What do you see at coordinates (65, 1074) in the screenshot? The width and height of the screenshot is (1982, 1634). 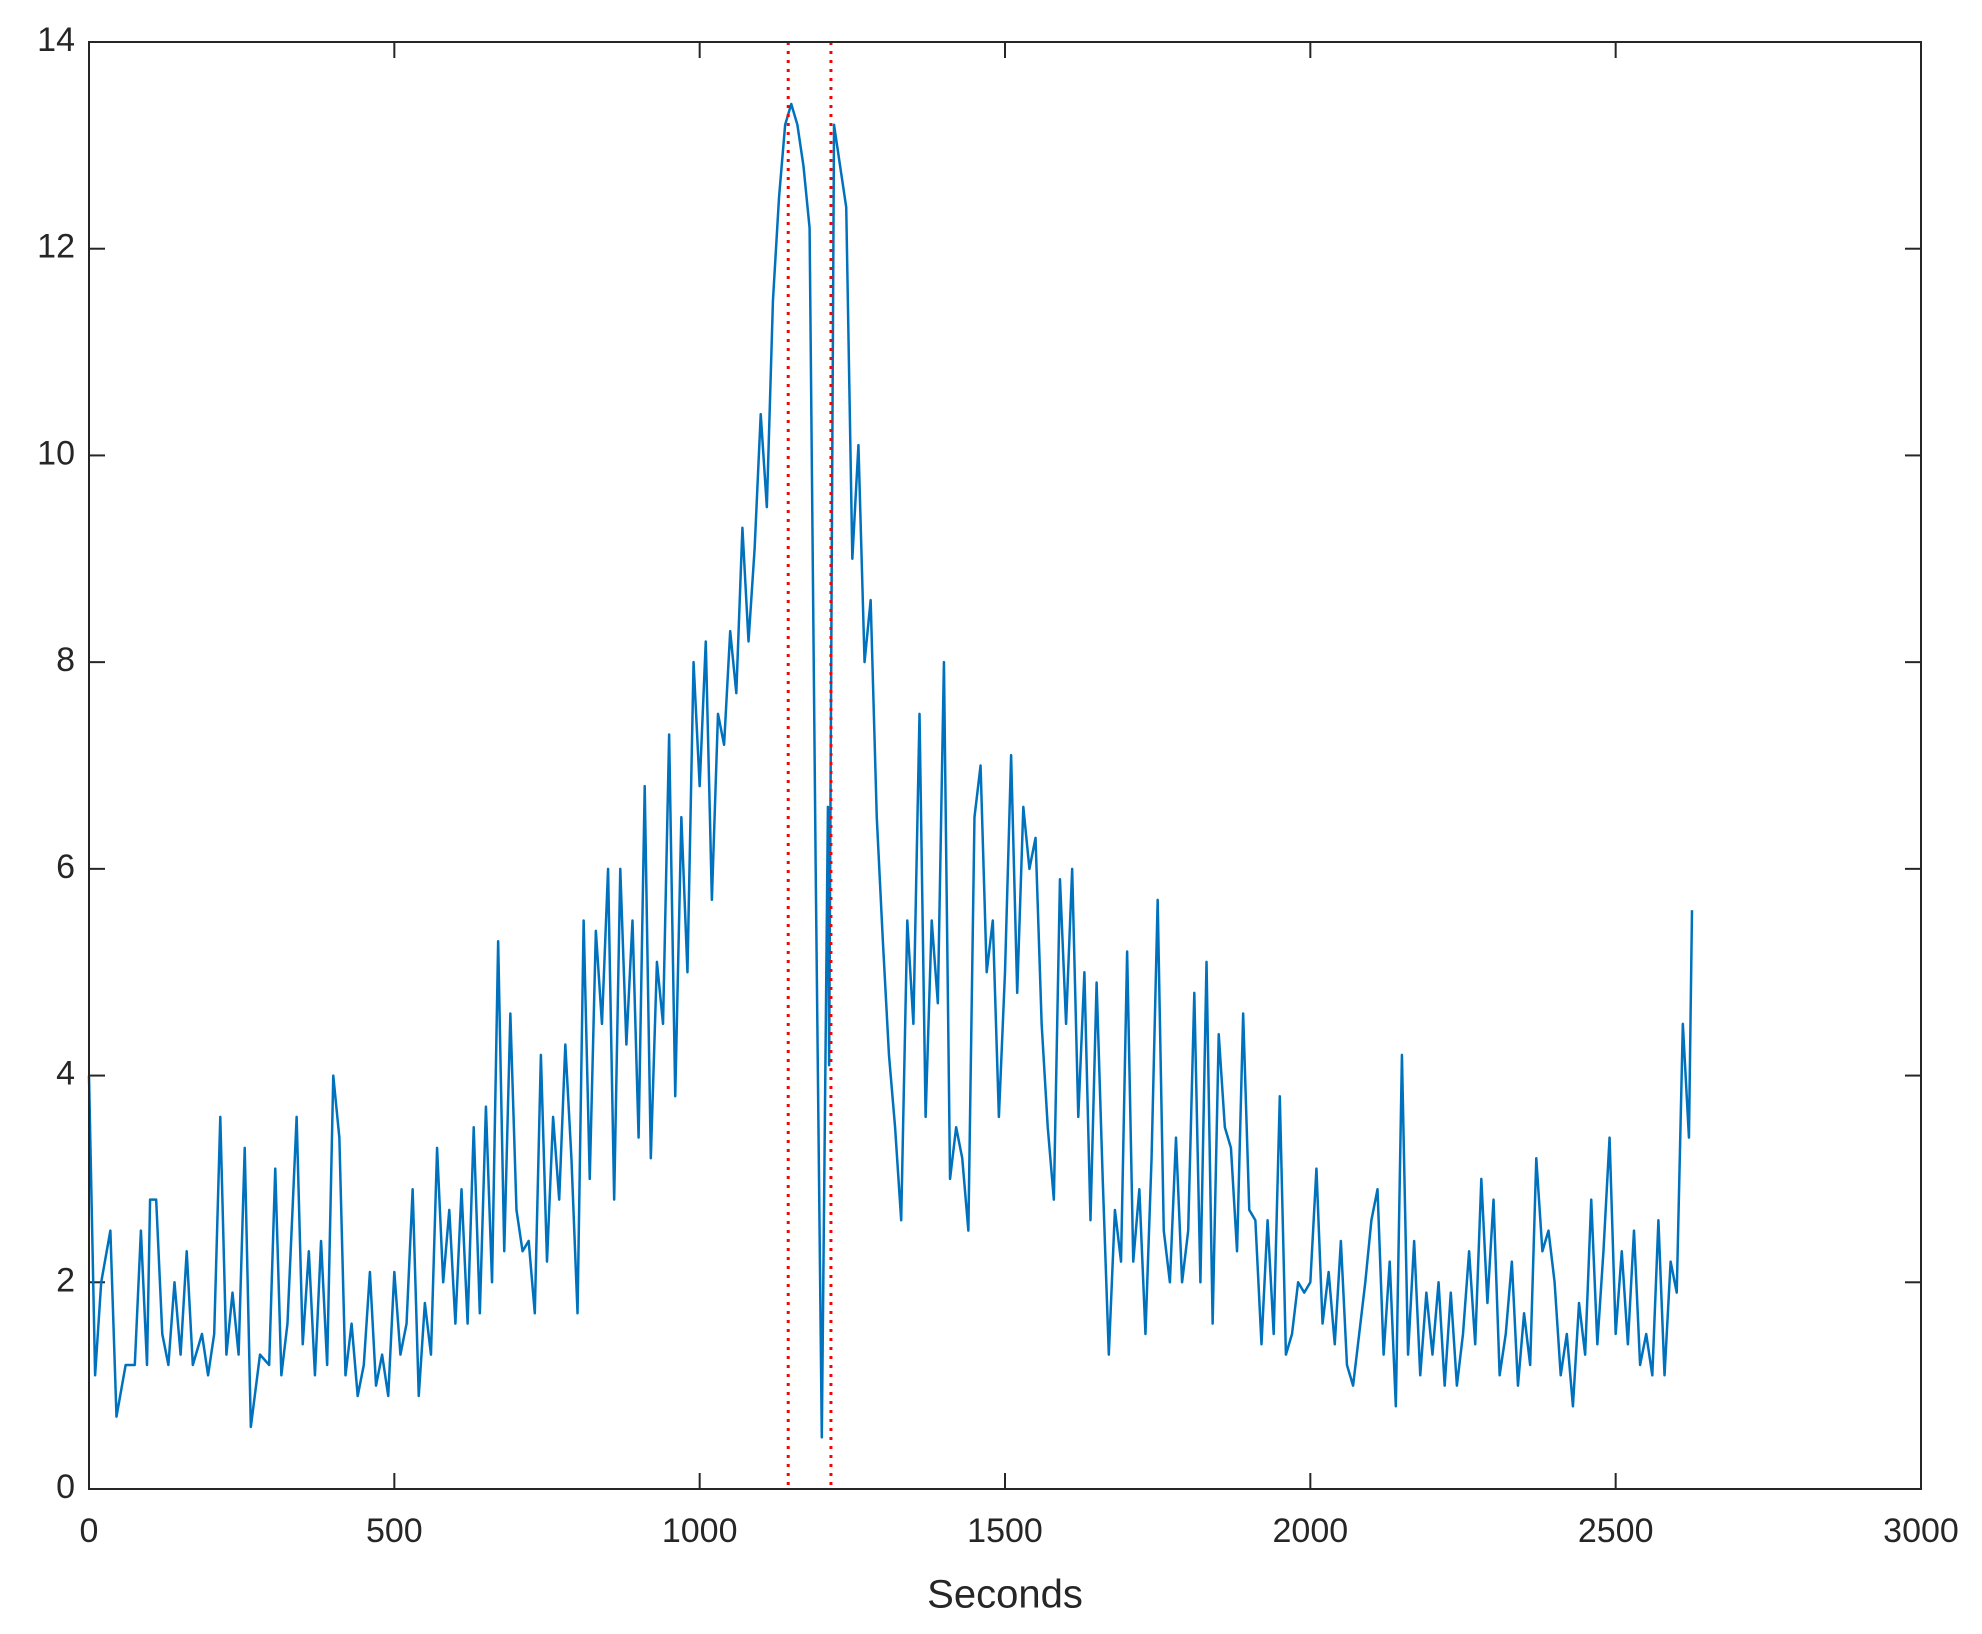 I see `y-tick-label: 4` at bounding box center [65, 1074].